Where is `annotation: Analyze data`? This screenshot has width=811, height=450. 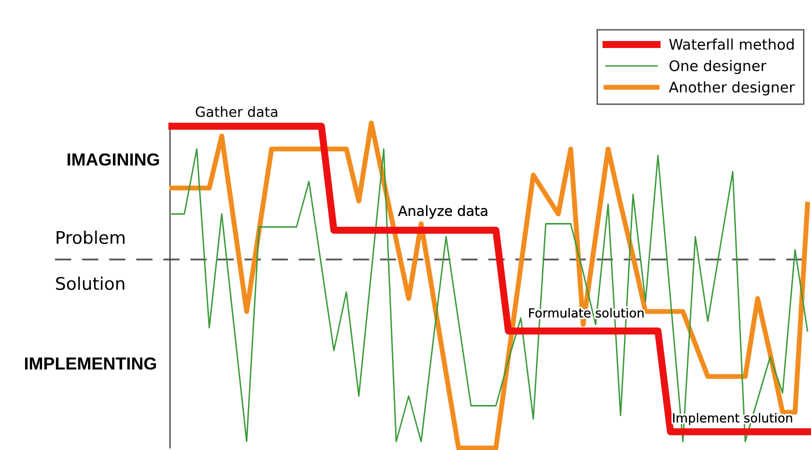
annotation: Analyze data is located at coordinates (443, 212).